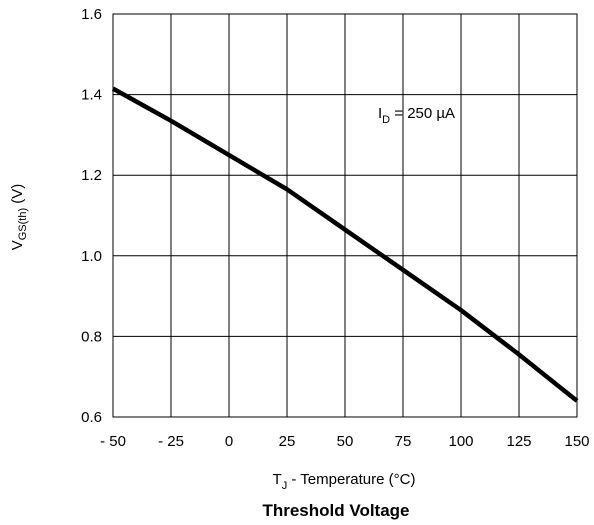 The height and width of the screenshot is (525, 594). What do you see at coordinates (576, 441) in the screenshot?
I see `x-tick-label: 150` at bounding box center [576, 441].